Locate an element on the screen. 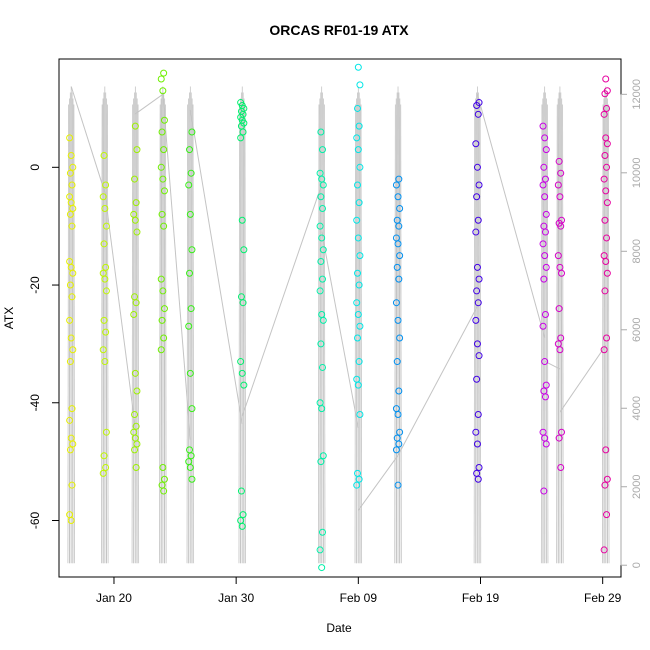 This screenshot has width=650, height=650. chart-title: ORCAS RF01-19 ATX is located at coordinates (339, 30).